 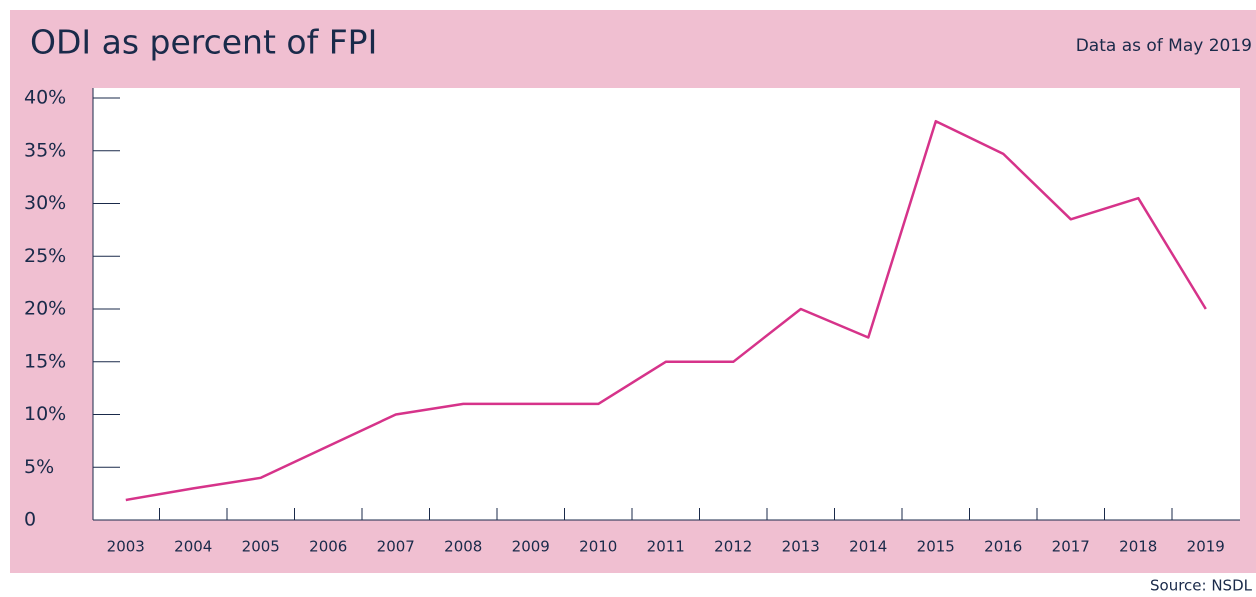 I want to click on y-tick-label: 35%, so click(x=45, y=150).